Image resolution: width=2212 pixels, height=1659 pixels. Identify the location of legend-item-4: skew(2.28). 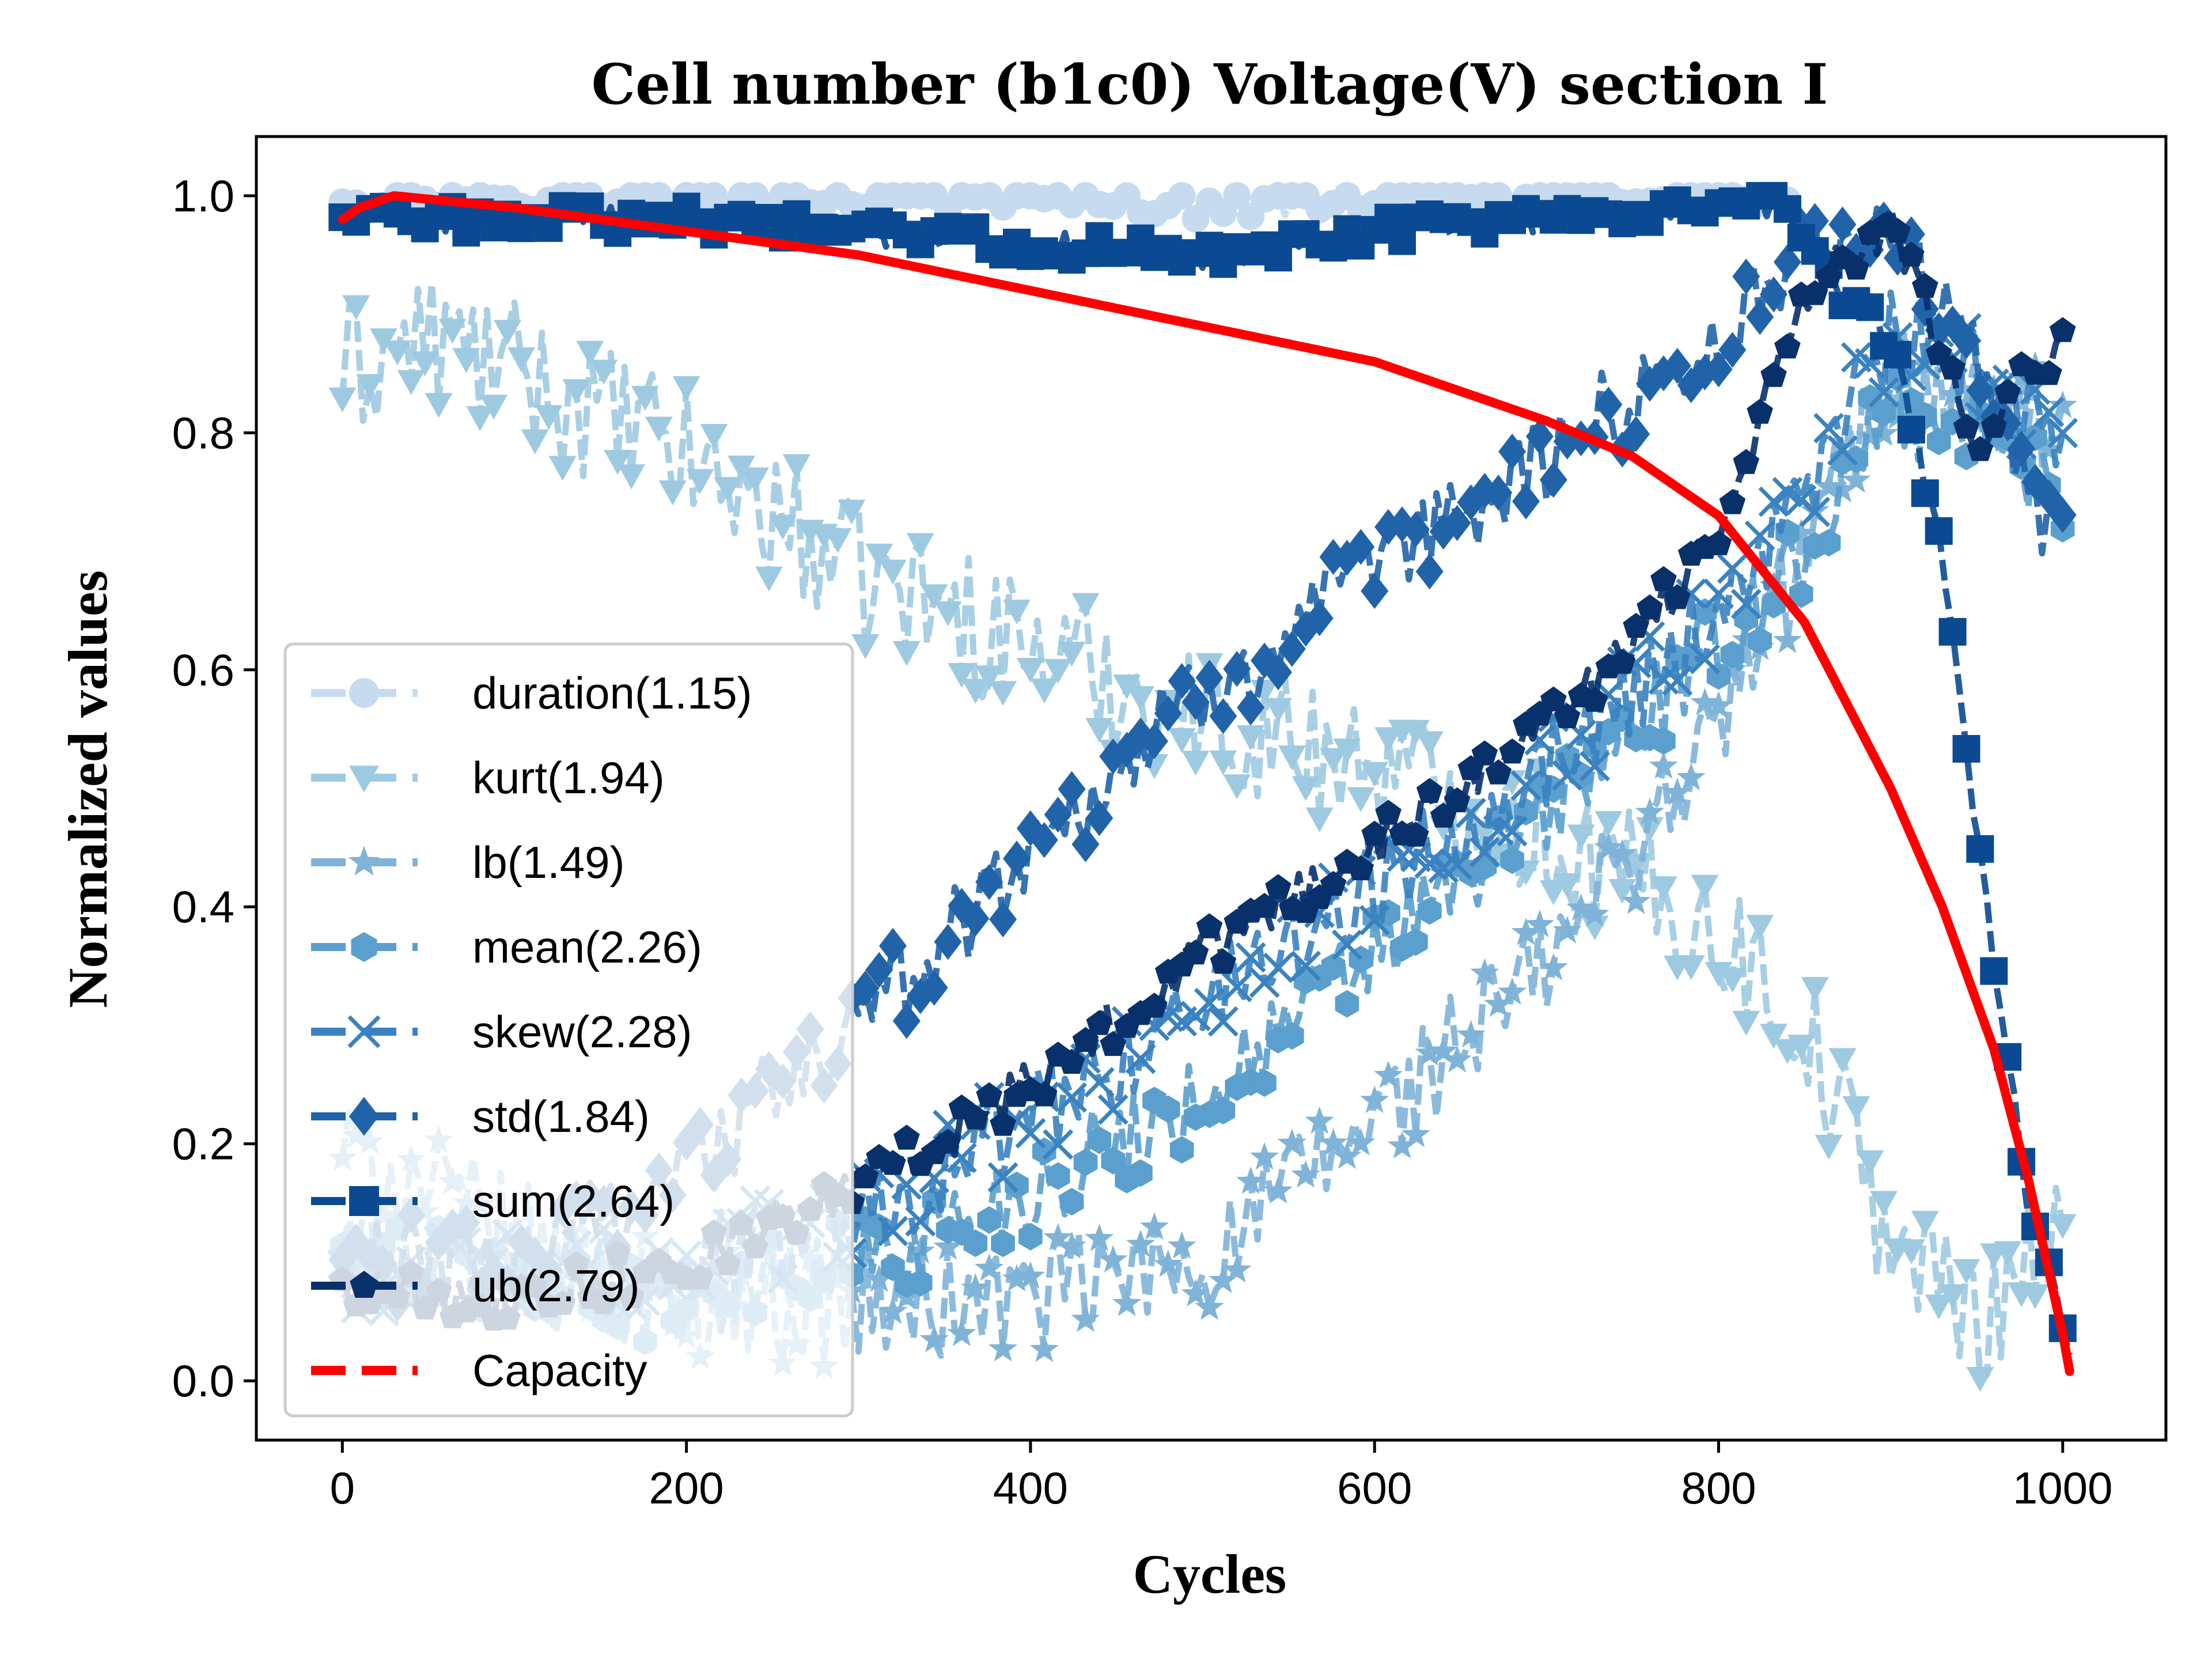
(501, 1031).